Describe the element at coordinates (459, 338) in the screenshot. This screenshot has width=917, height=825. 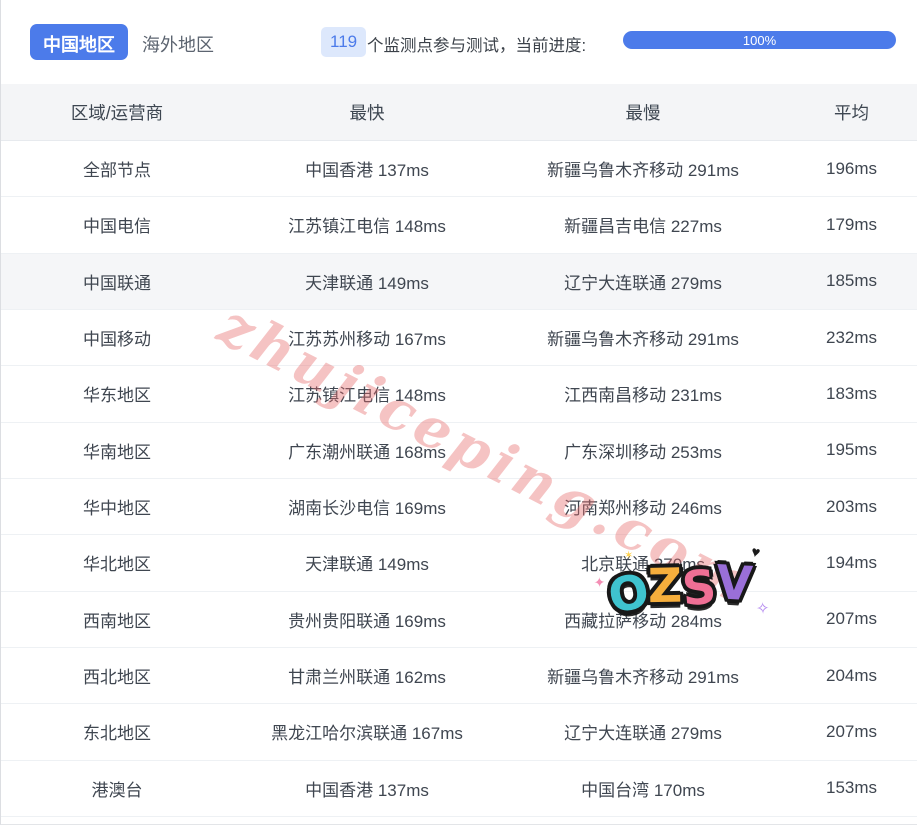
I see `table-row: 中国移动 江苏苏州移动 167ms 新疆乌鲁木齐移动 291ms 232ms` at that location.